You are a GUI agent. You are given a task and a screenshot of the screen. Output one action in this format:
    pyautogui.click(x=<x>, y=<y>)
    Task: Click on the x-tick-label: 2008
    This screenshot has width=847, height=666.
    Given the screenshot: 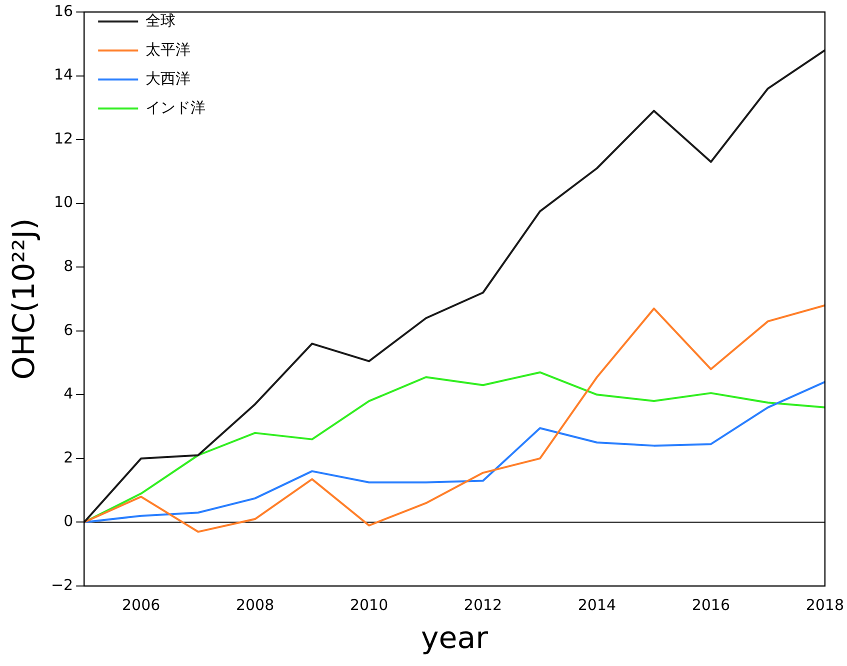 What is the action you would take?
    pyautogui.click(x=255, y=605)
    